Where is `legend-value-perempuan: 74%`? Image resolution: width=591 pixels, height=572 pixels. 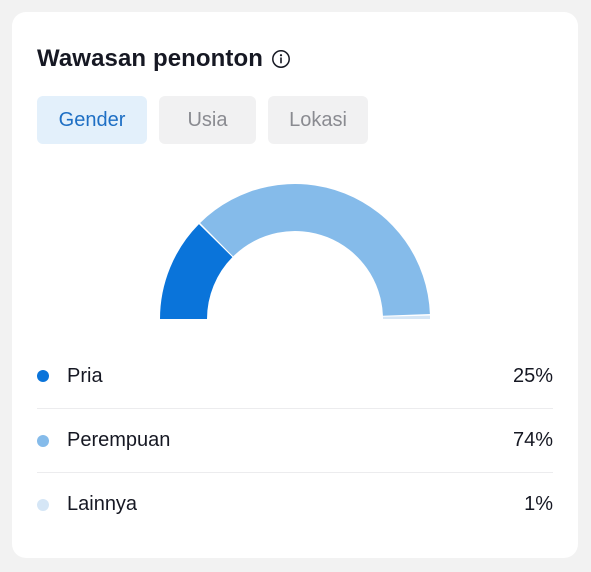 legend-value-perempuan: 74% is located at coordinates (532, 440).